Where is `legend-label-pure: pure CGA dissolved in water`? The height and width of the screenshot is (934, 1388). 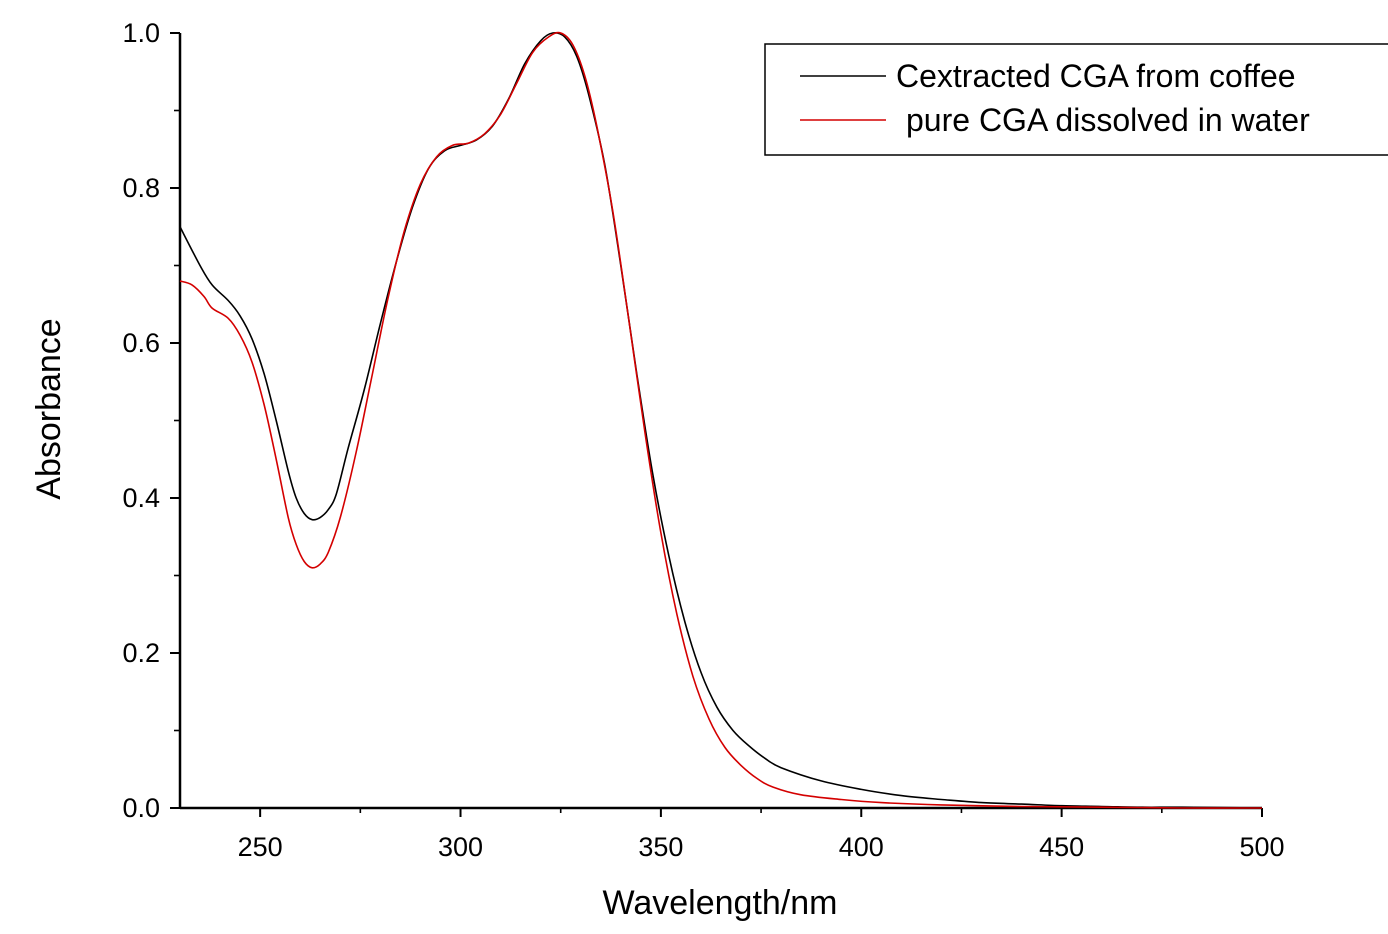
legend-label-pure: pure CGA dissolved in water is located at coordinates (1108, 120).